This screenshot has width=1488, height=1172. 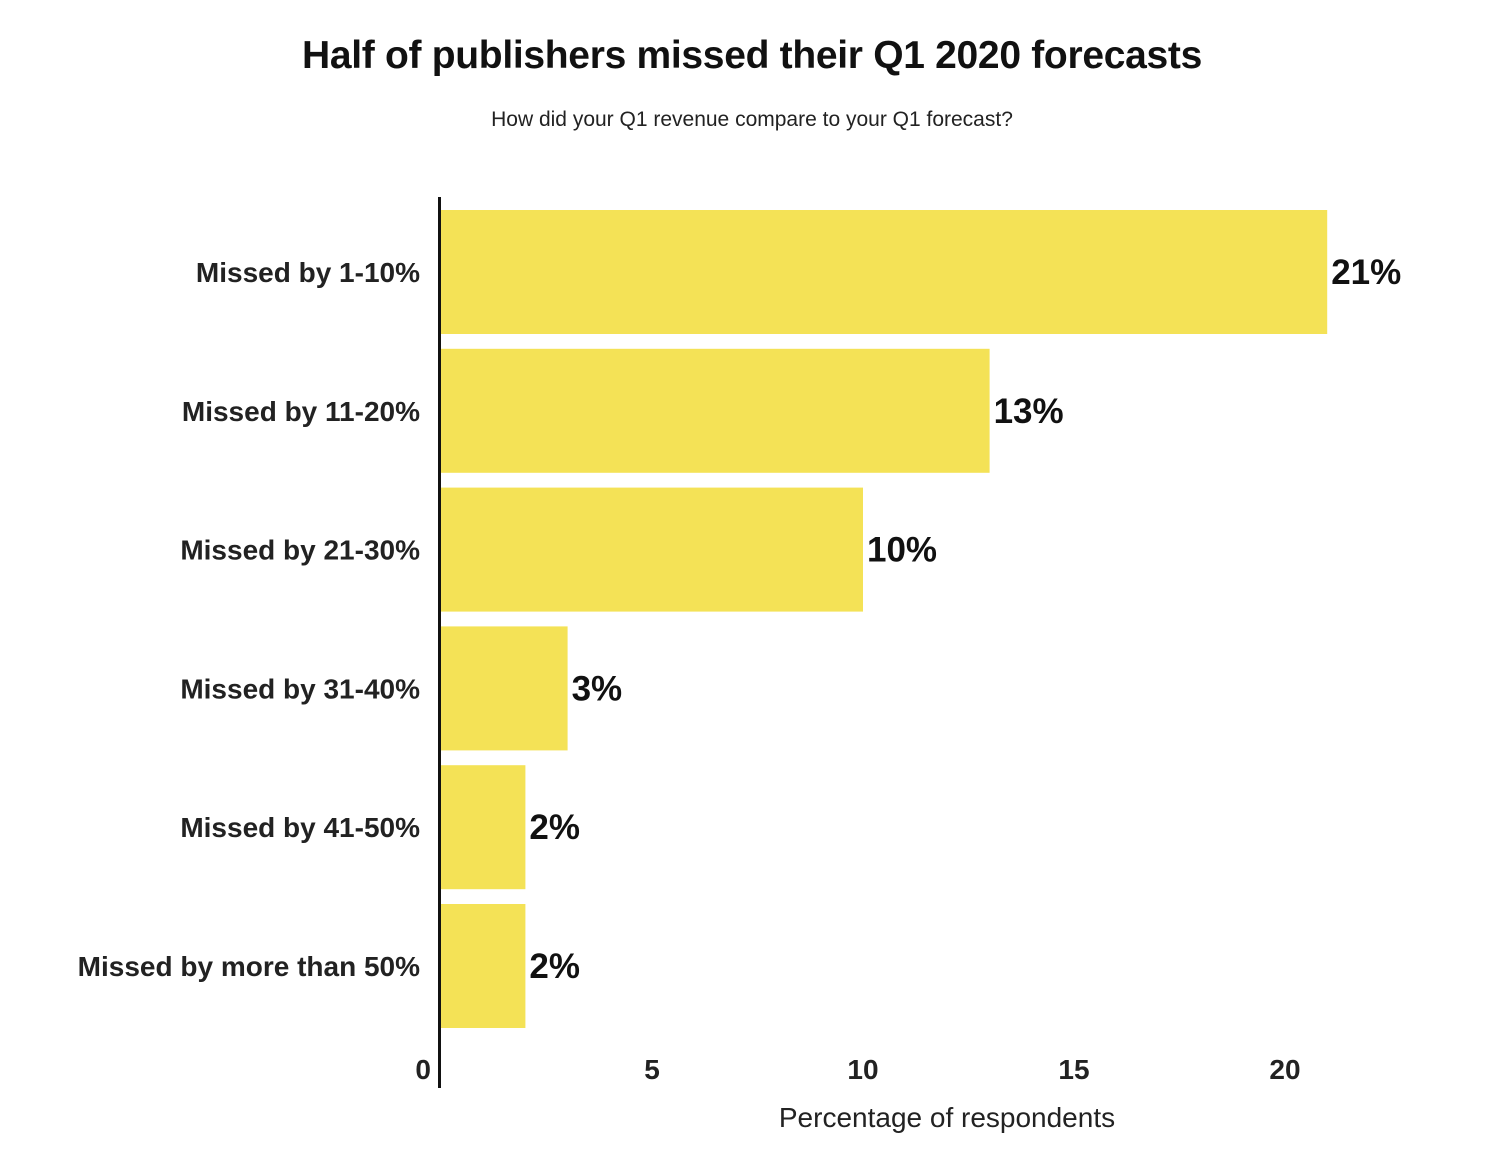 What do you see at coordinates (300, 688) in the screenshot?
I see `category-label-missed-by-31-40: Missed by 31-40%` at bounding box center [300, 688].